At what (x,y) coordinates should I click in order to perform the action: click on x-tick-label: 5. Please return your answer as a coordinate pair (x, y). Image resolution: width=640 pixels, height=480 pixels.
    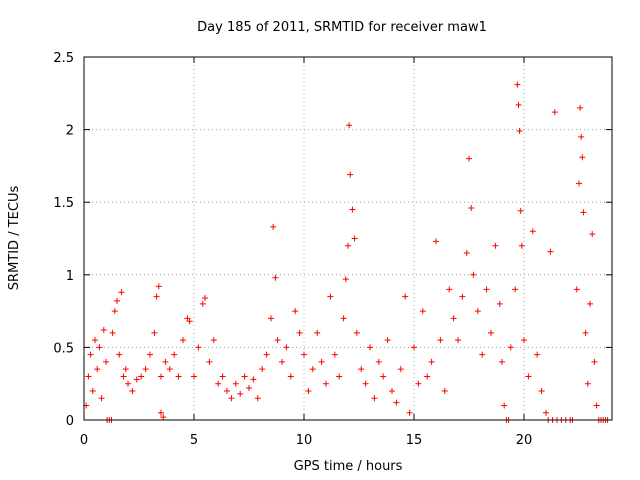
    Looking at the image, I should click on (194, 440).